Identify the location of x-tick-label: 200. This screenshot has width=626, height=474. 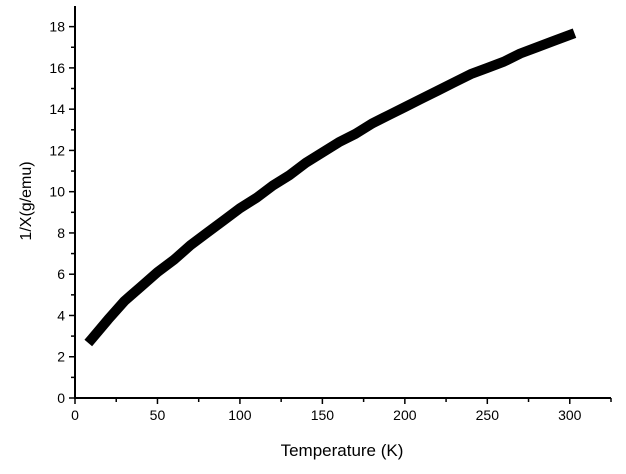
(405, 415).